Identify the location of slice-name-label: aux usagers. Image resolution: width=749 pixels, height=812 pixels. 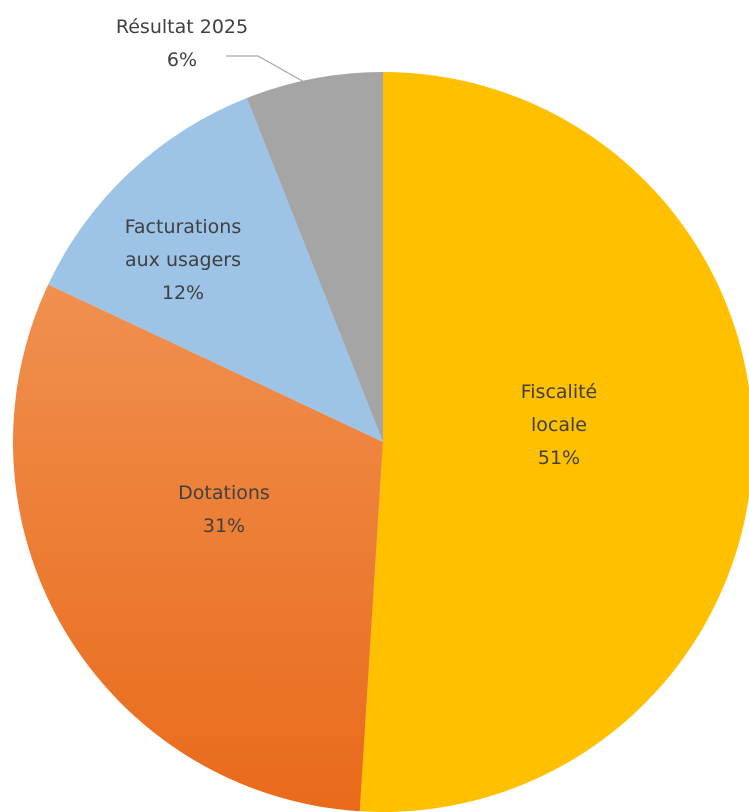
(183, 260).